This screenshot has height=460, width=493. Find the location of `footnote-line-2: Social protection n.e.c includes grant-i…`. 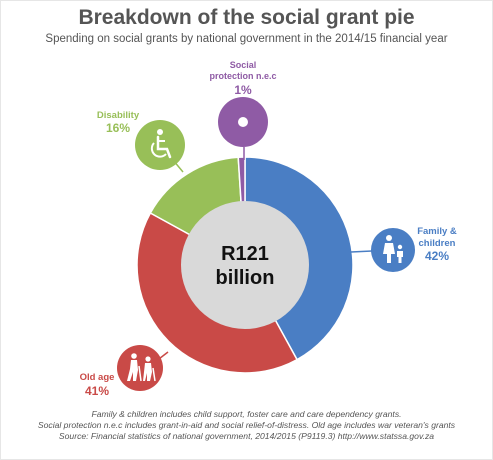

footnote-line-2: Social protection n.e.c includes grant-i… is located at coordinates (246, 425).